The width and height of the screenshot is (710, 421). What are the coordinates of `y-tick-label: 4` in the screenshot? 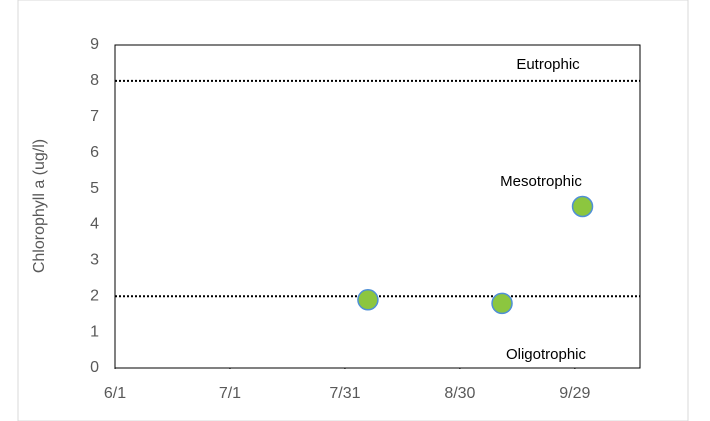 It's located at (94, 224).